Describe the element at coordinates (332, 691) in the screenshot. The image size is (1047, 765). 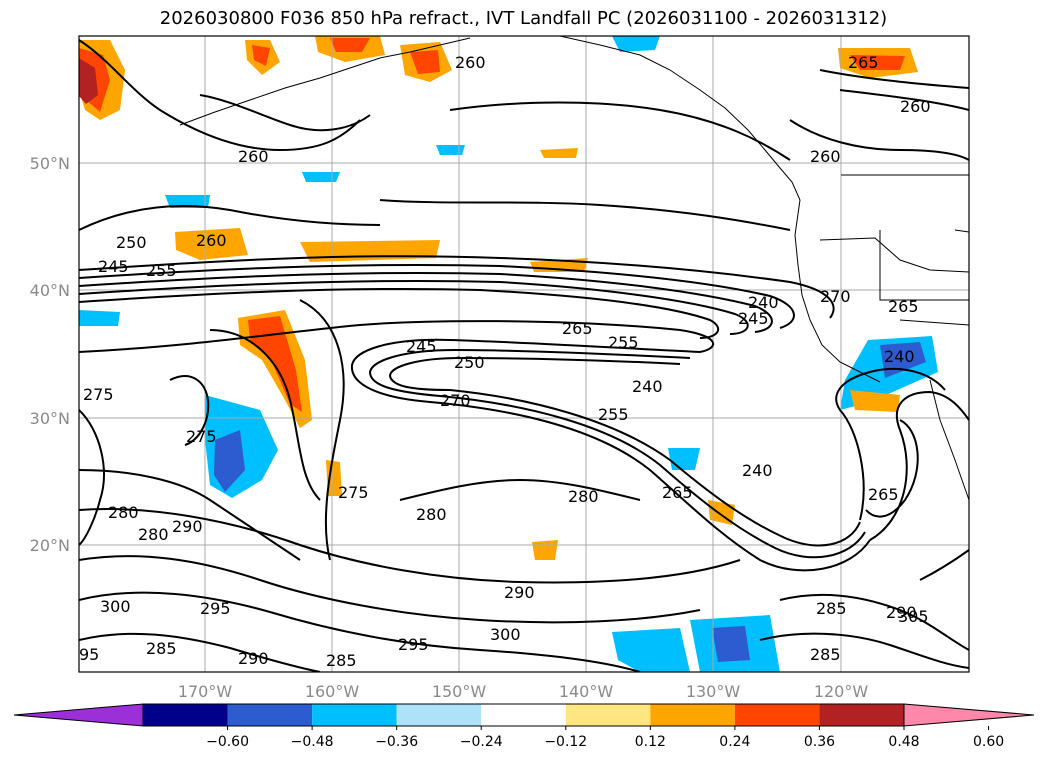
I see `lon-label: 160°W` at that location.